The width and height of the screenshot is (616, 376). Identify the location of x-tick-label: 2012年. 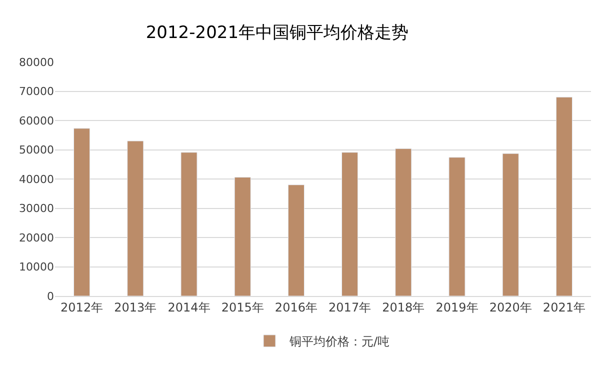
(82, 307).